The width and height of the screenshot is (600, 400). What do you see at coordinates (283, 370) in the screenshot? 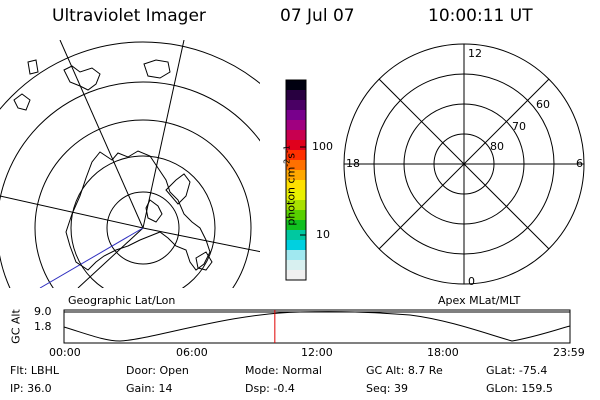
I see `mode-info: Mode: Normal` at bounding box center [283, 370].